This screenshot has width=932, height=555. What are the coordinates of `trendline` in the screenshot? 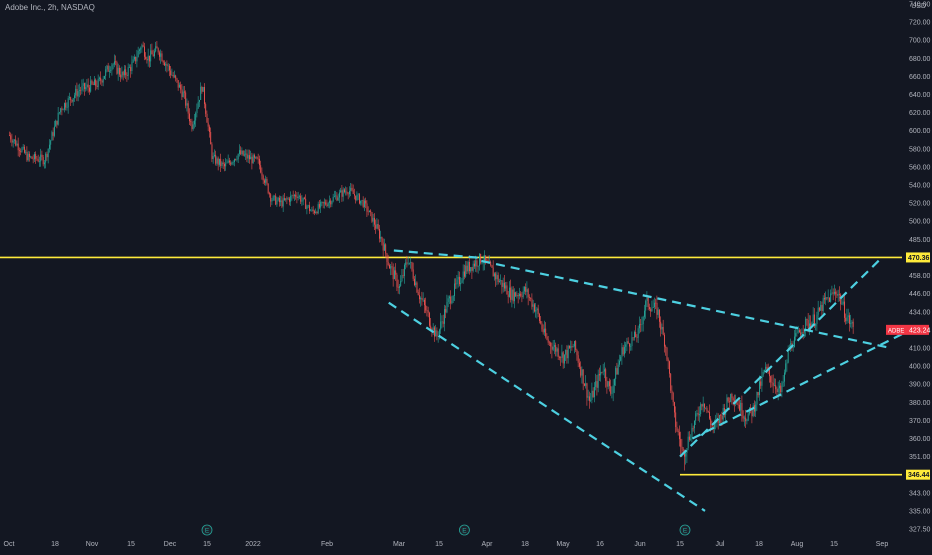 It's located at (686, 304).